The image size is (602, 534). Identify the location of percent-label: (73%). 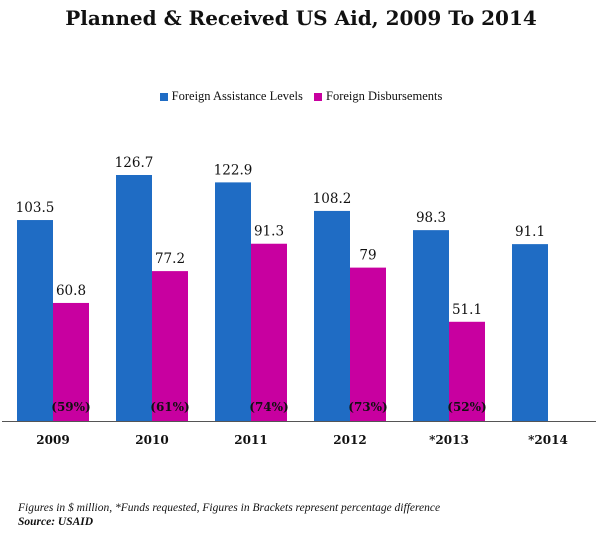
(367, 407).